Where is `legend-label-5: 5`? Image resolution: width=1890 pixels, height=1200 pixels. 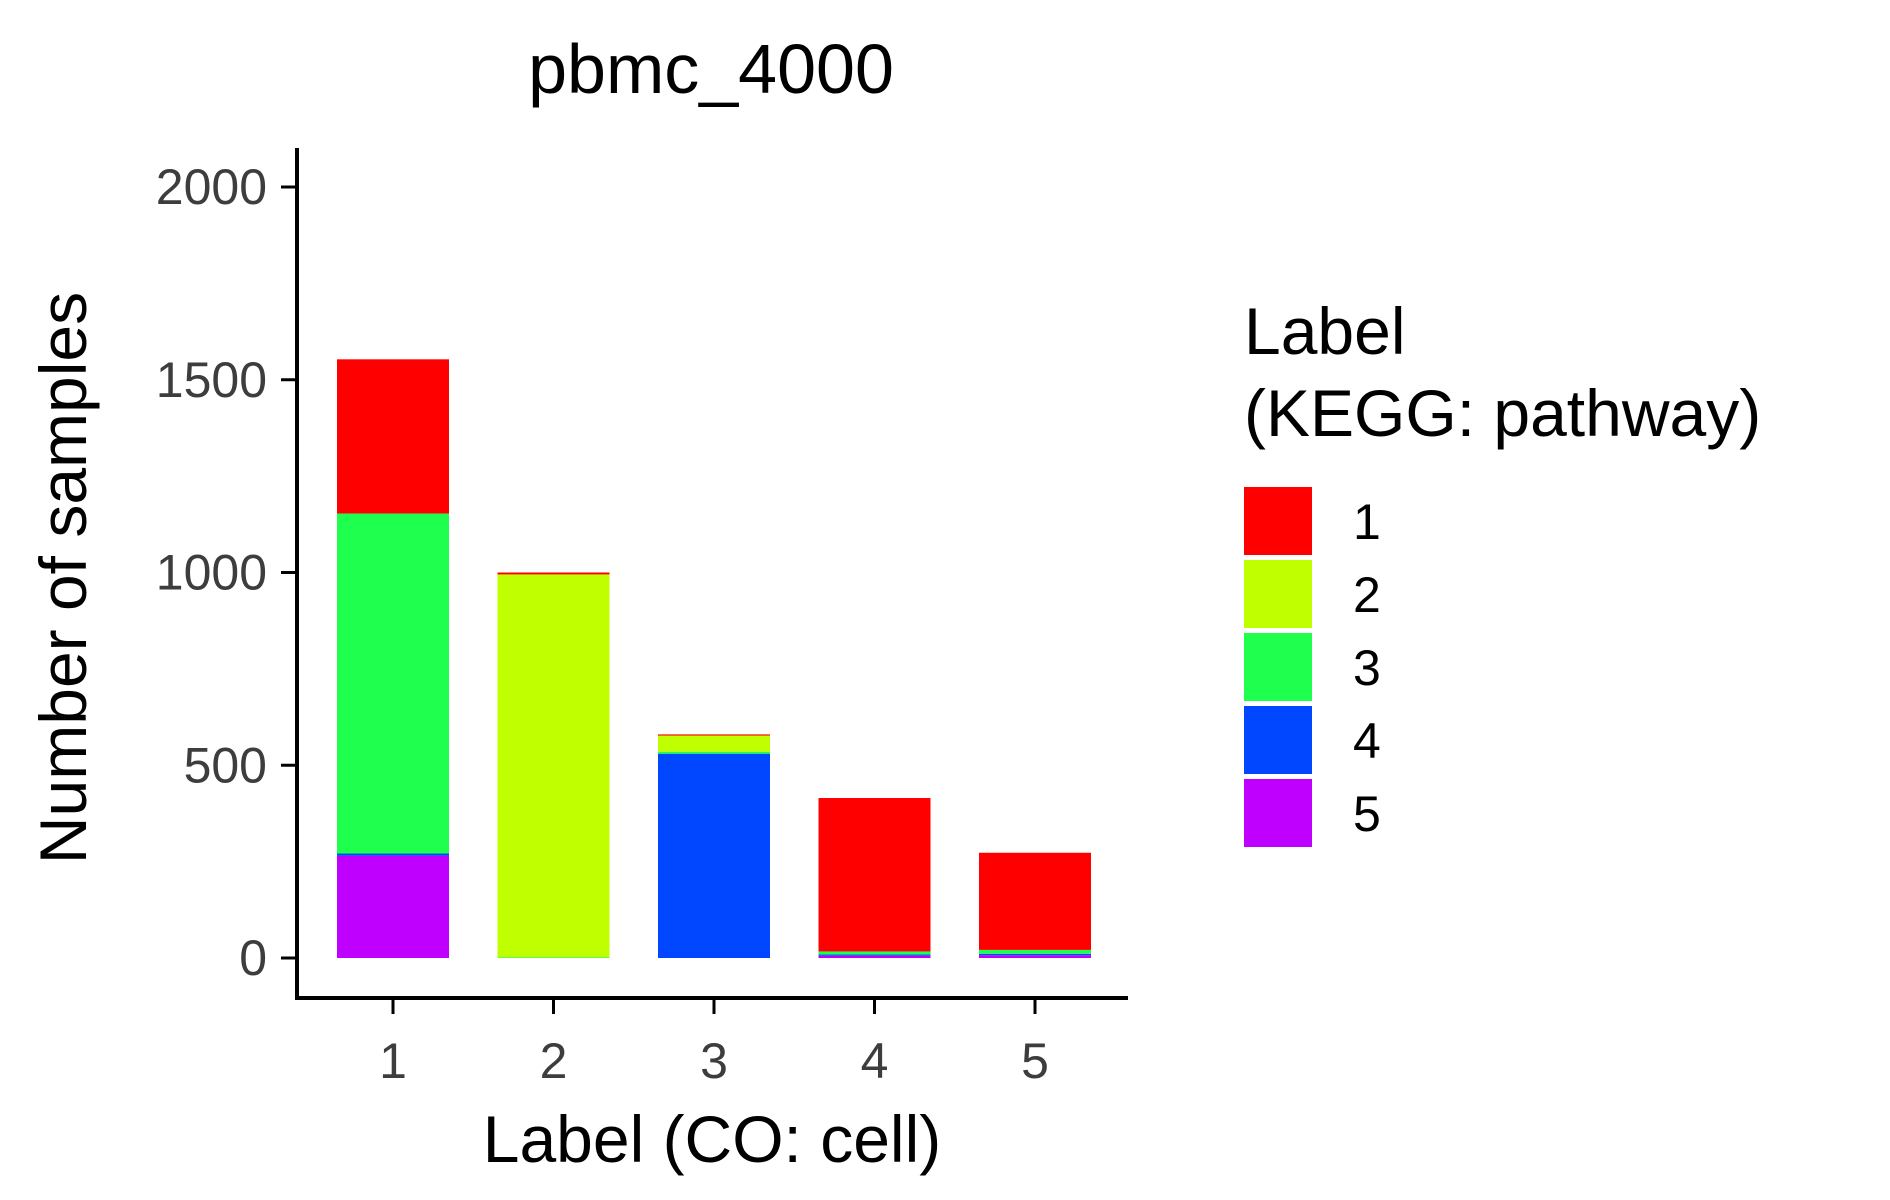
legend-label-5: 5 is located at coordinates (1367, 814).